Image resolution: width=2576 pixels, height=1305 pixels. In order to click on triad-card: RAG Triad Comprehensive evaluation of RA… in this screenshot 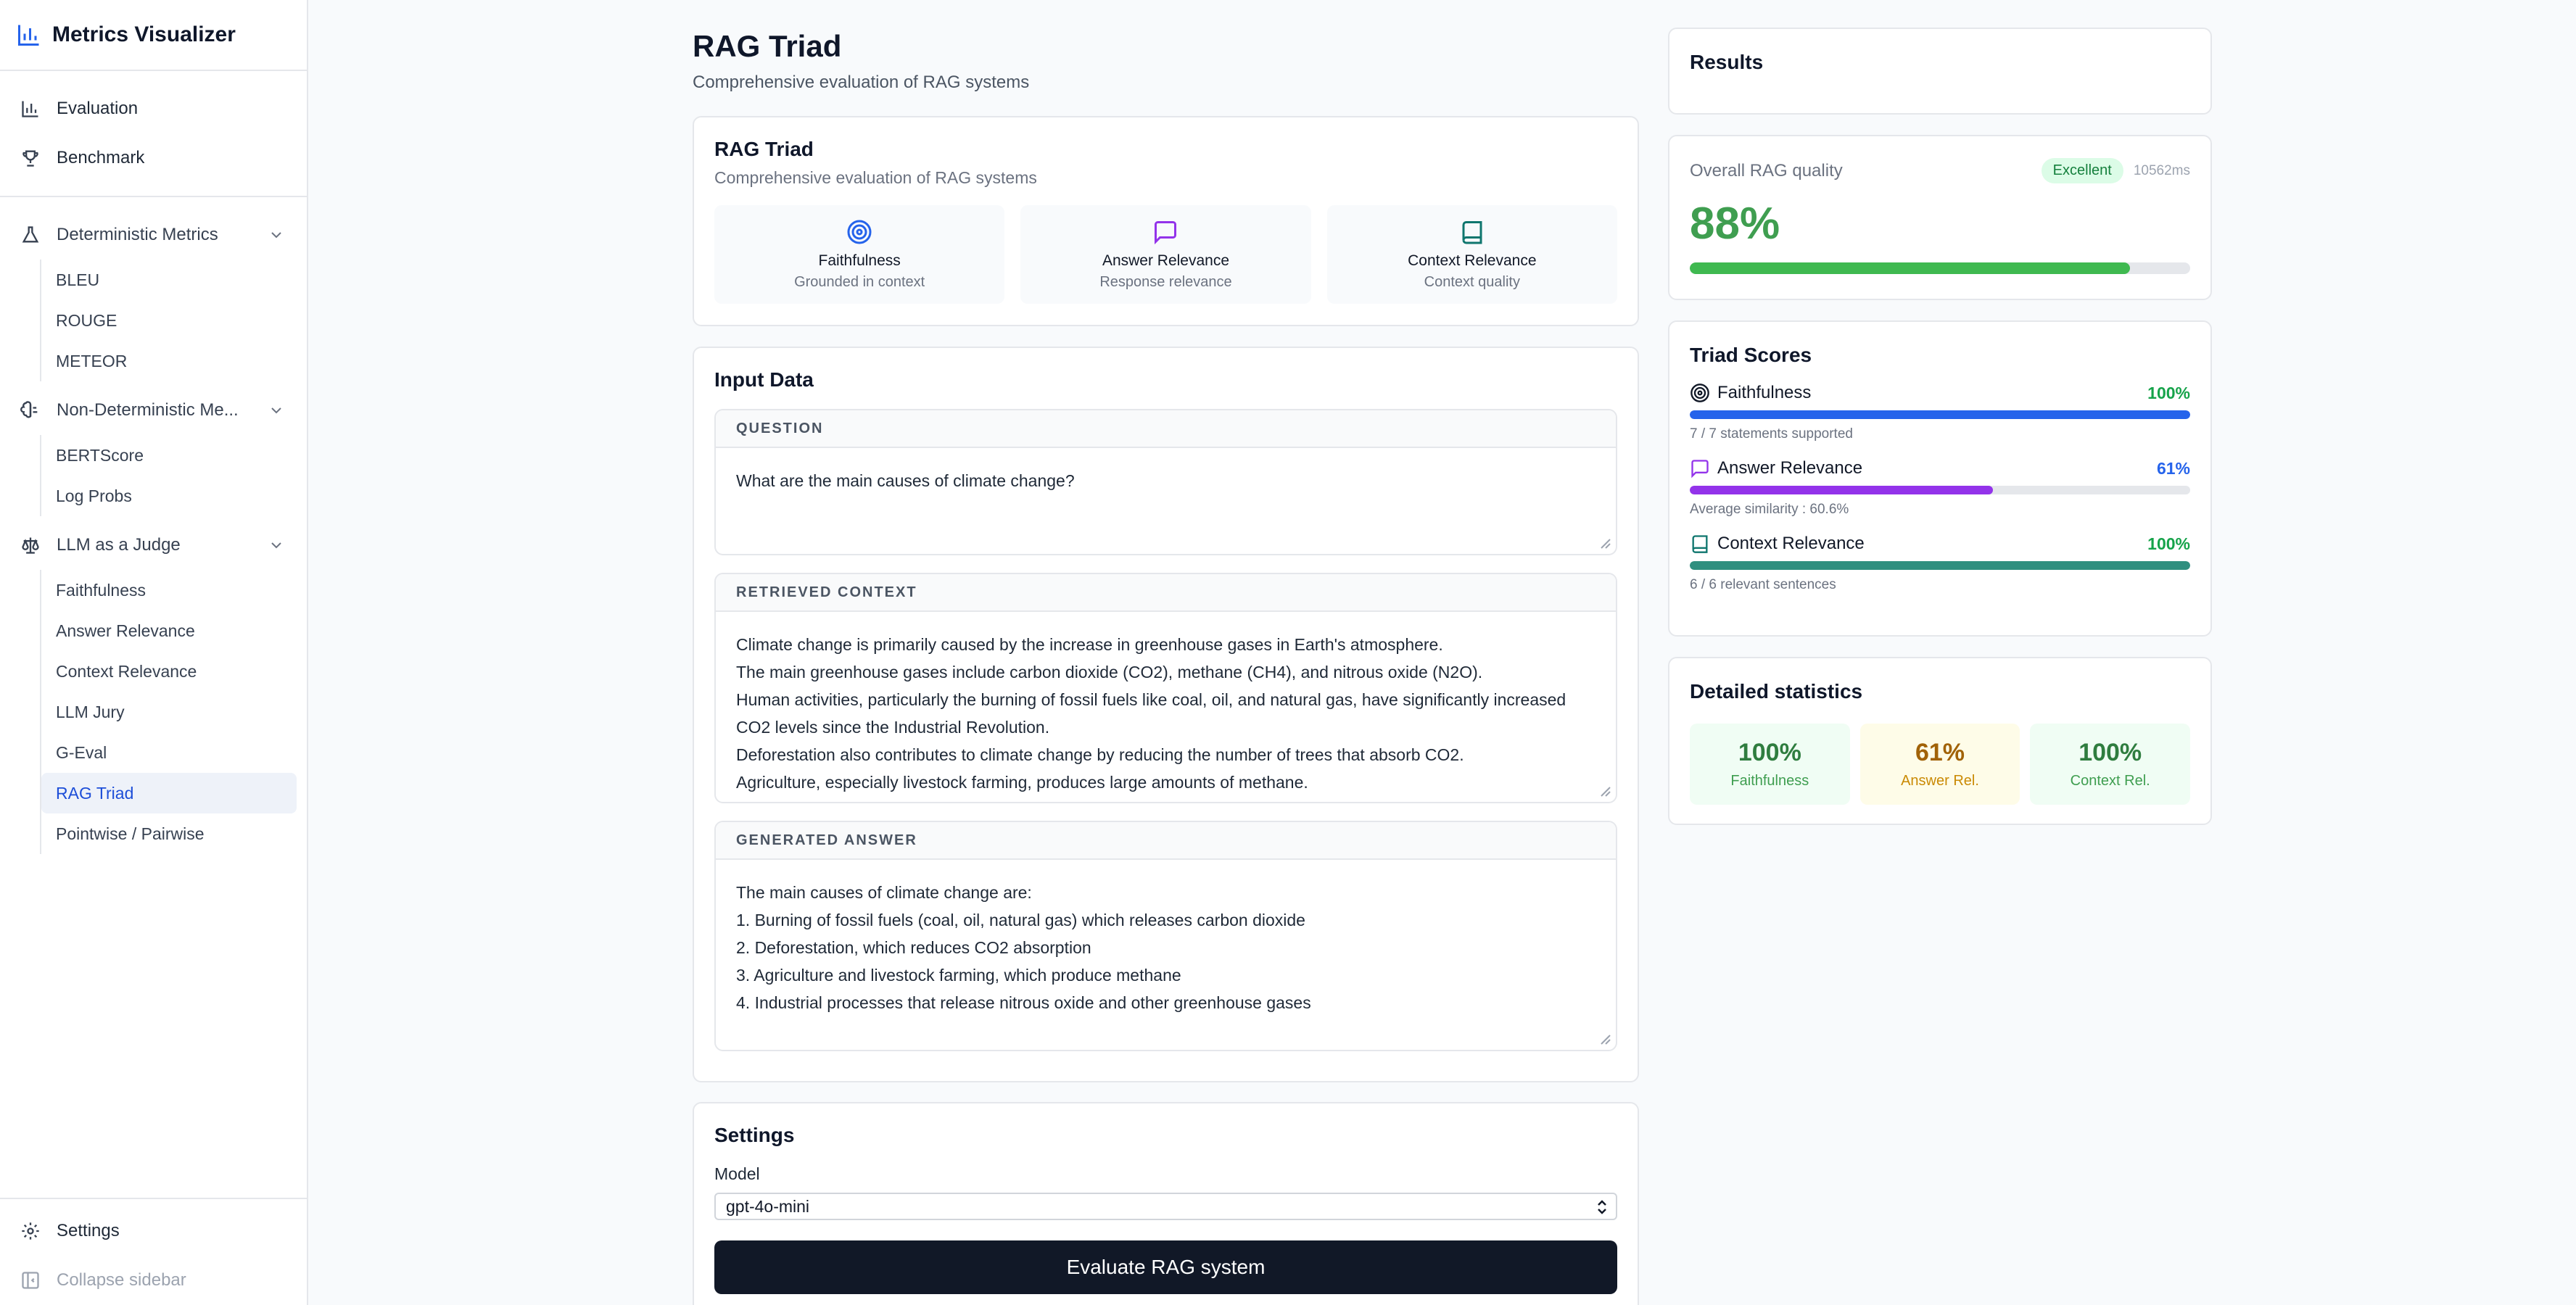, I will do `click(1166, 221)`.